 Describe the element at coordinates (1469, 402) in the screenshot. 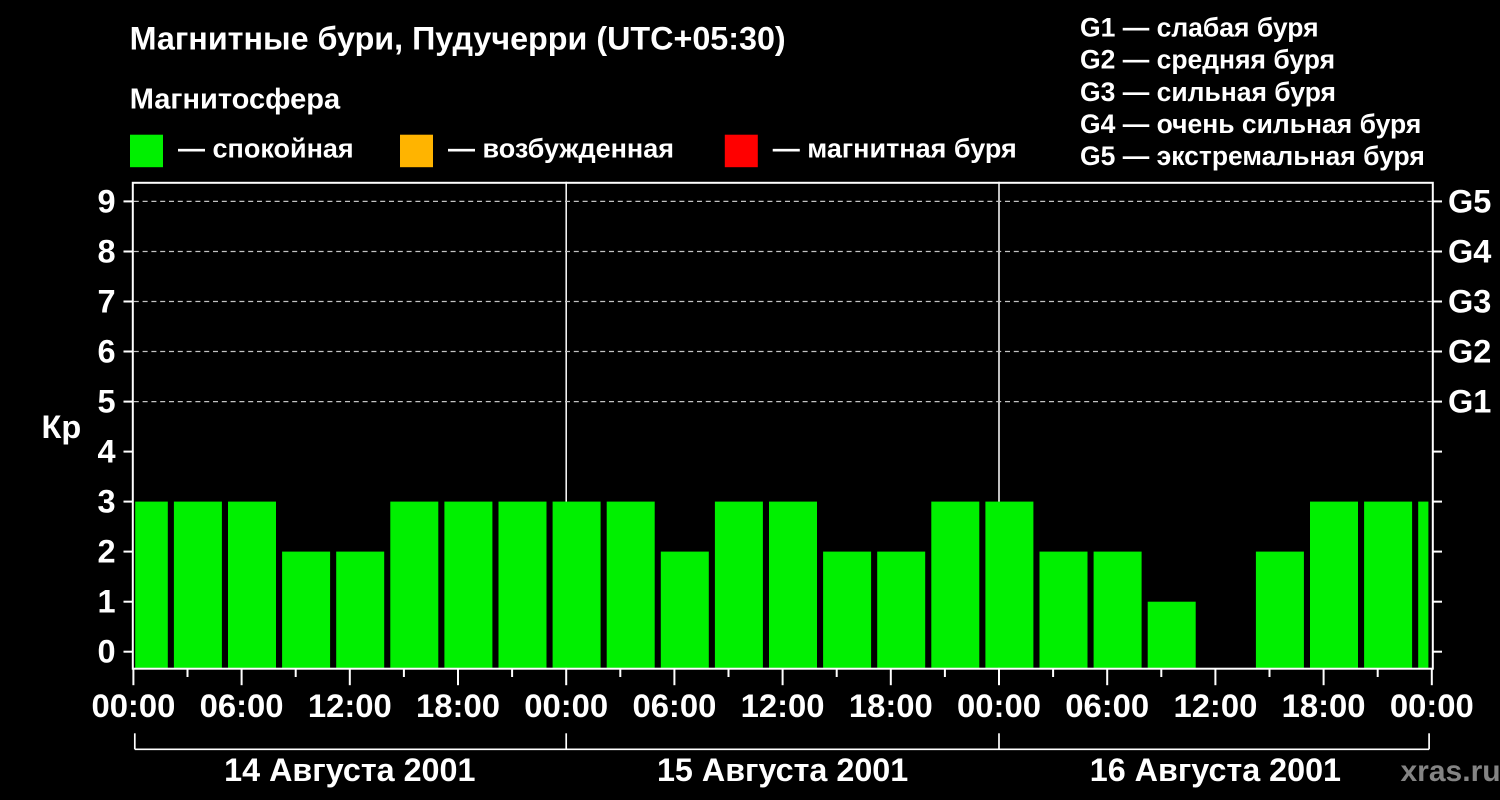

I see `svg-text: G1` at that location.